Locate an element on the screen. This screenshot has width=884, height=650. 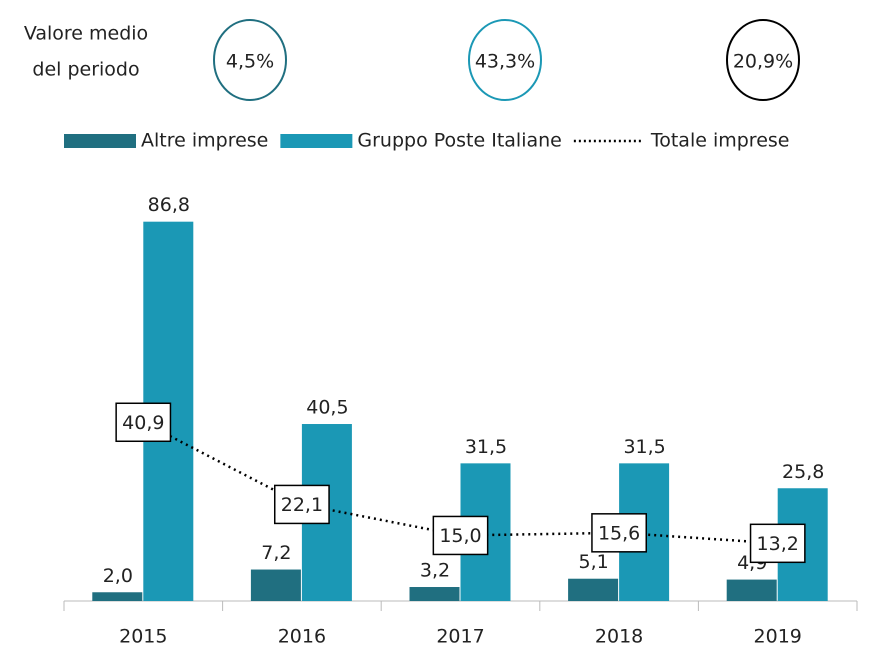
summary-label: del periodo is located at coordinates (85, 70).